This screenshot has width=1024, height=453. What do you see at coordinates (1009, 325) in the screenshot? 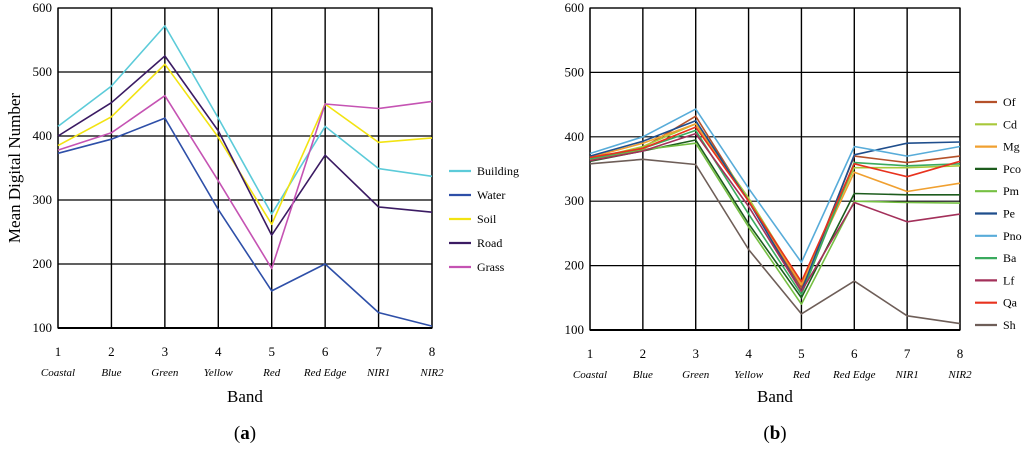
I see `legend-label: Sh` at bounding box center [1009, 325].